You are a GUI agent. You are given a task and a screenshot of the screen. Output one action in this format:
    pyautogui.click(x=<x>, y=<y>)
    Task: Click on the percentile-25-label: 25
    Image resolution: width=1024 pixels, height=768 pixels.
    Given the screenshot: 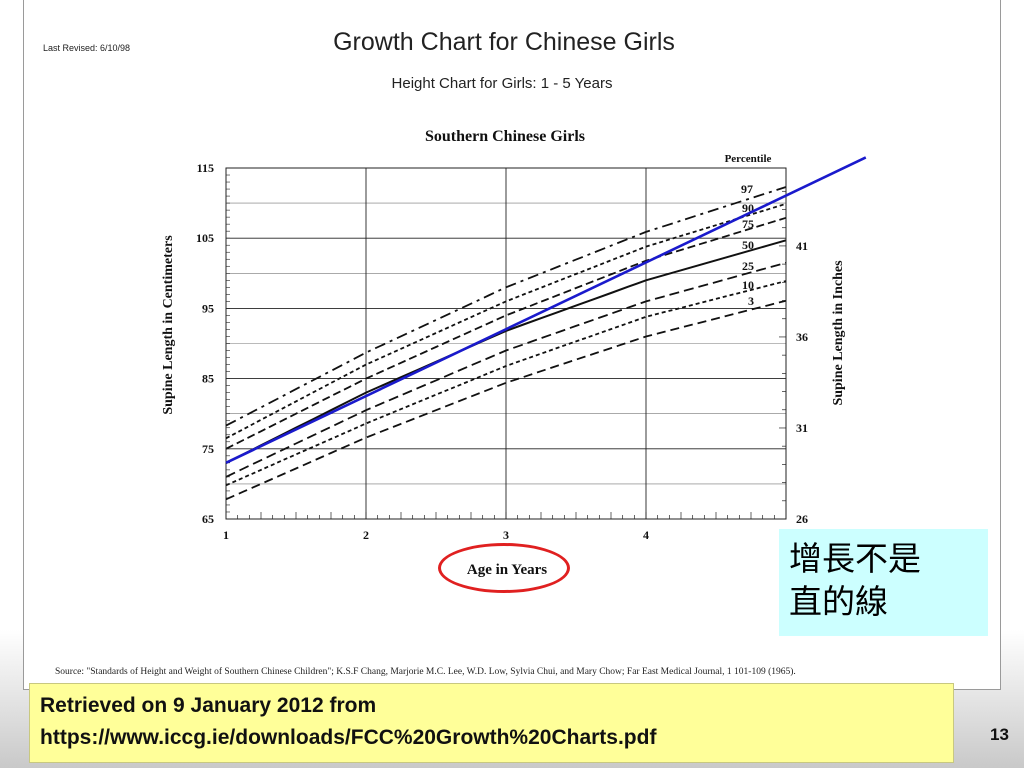 What is the action you would take?
    pyautogui.click(x=748, y=266)
    